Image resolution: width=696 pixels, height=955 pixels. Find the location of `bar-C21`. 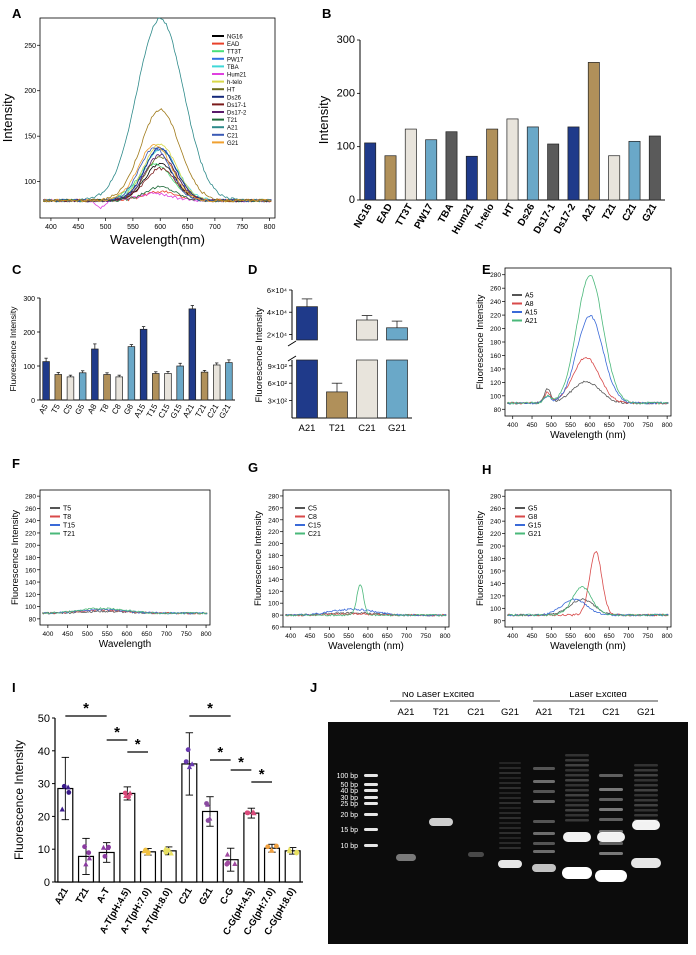

bar-C21 is located at coordinates (634, 170).